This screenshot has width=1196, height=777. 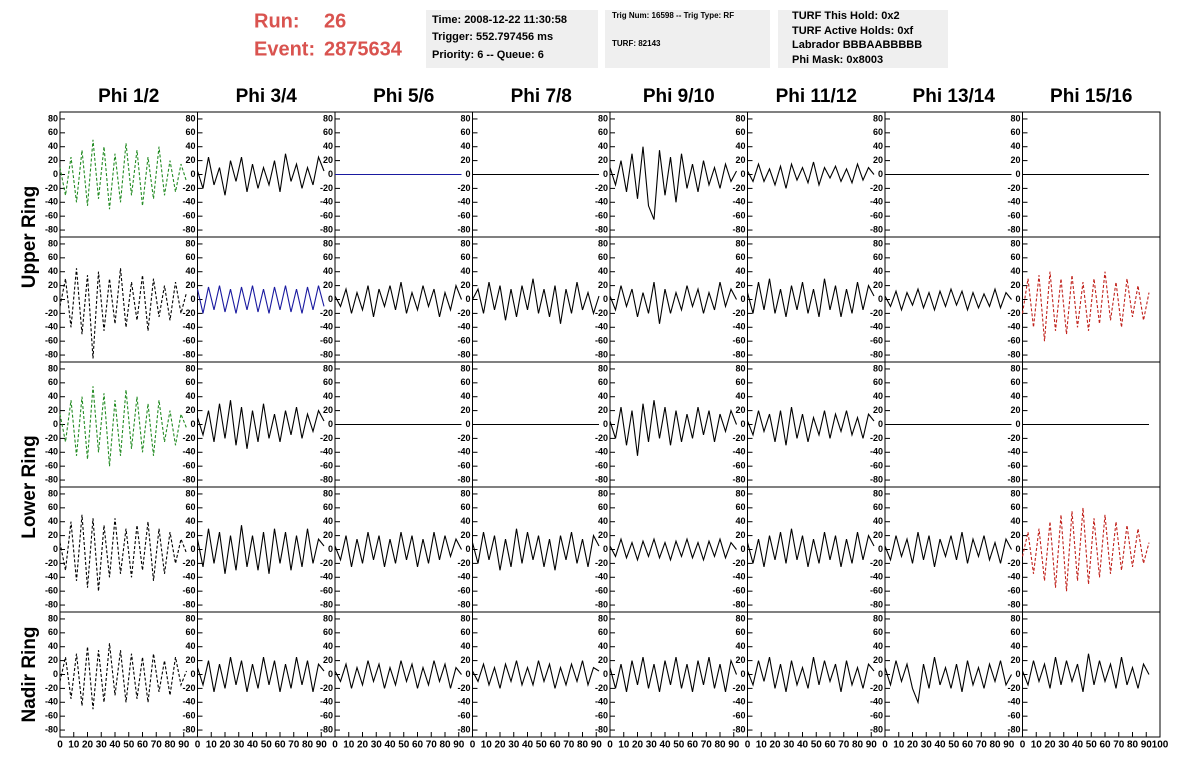 I want to click on column-title: Phi 13/14, so click(x=954, y=96).